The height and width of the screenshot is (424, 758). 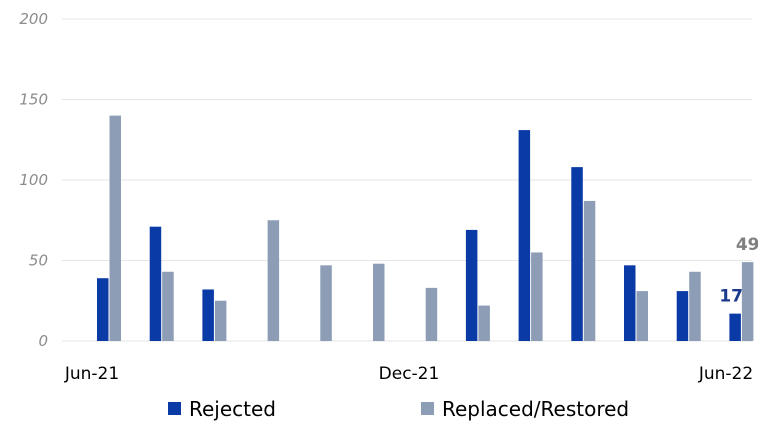 I want to click on y-tick-label: 100, so click(x=33, y=180).